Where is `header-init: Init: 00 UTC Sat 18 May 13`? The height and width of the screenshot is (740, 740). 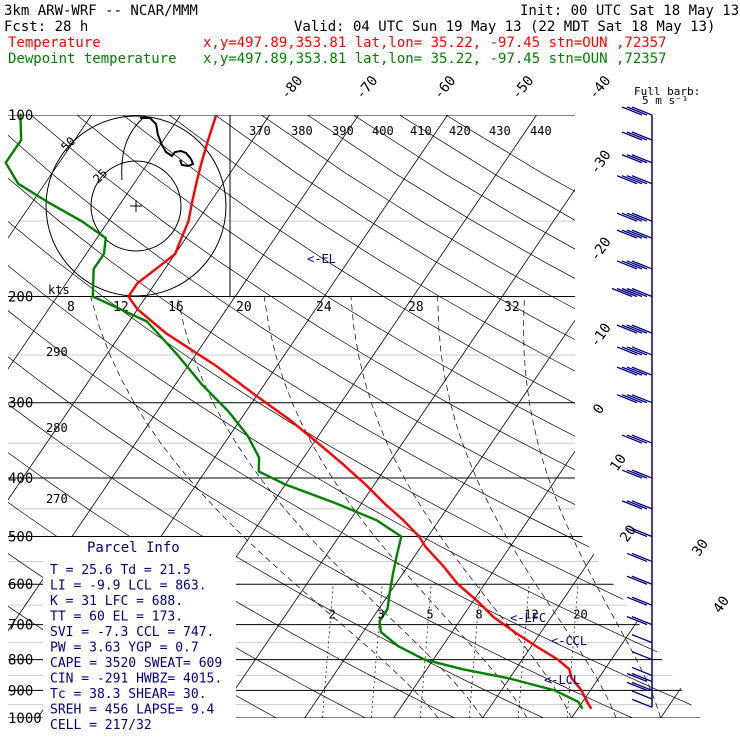 header-init: Init: 00 UTC Sat 18 May 13 is located at coordinates (629, 11).